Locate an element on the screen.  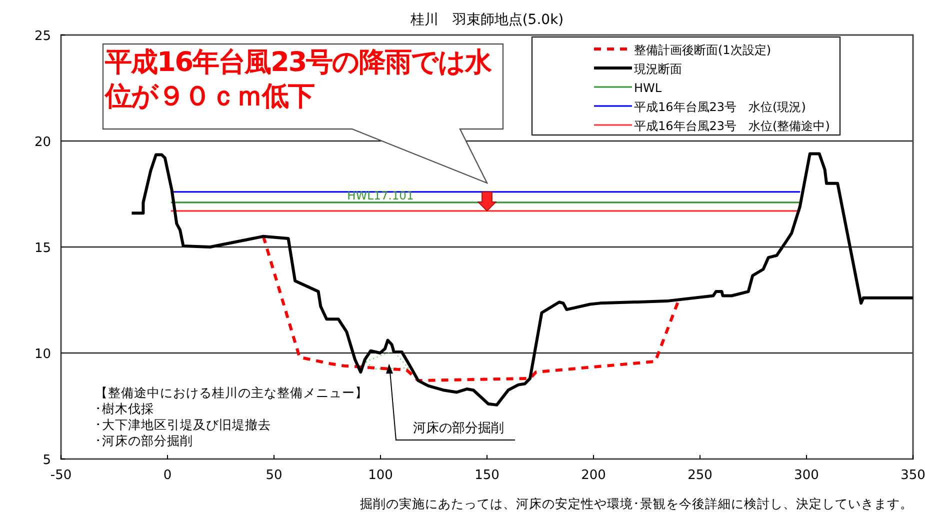
y-tick-label: 15 is located at coordinates (42, 248).